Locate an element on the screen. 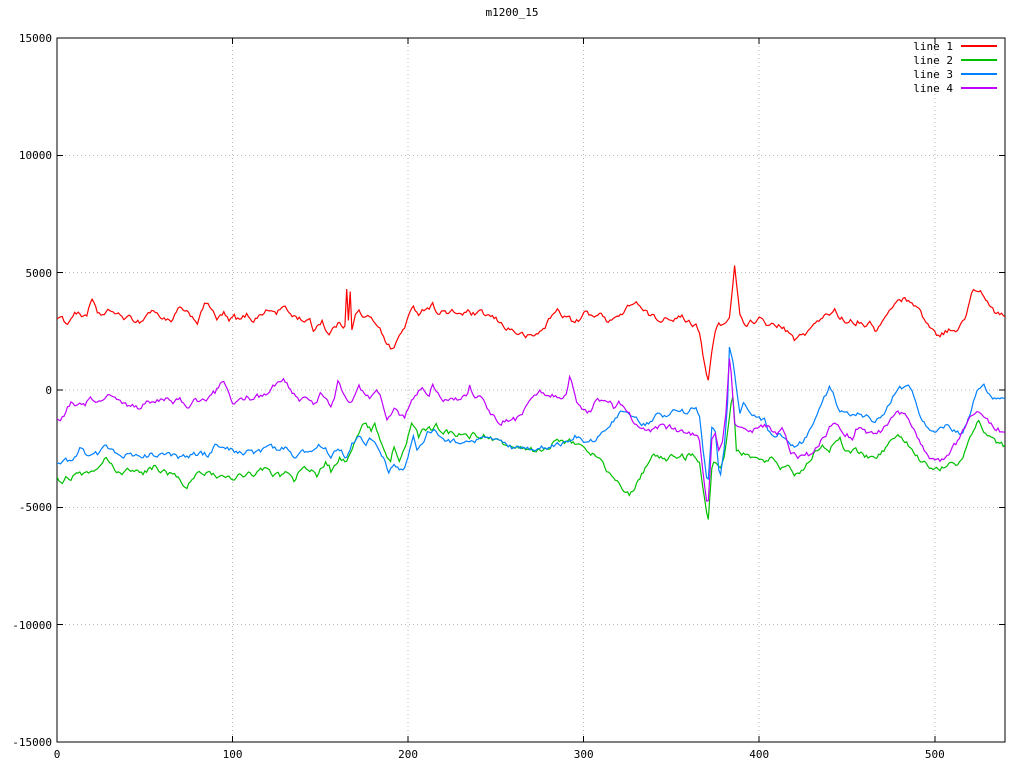 The width and height of the screenshot is (1024, 768). y-tick-label: -15000 is located at coordinates (32, 742).